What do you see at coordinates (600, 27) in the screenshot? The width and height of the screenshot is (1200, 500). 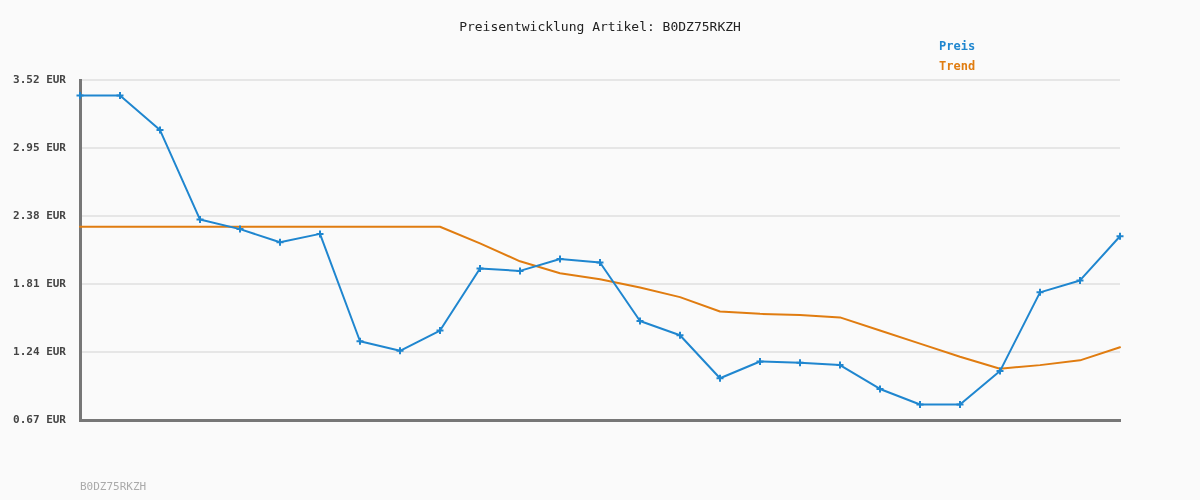 I see `chart-title: Preisentwicklung Artikel: B0DZ75RKZH` at bounding box center [600, 27].